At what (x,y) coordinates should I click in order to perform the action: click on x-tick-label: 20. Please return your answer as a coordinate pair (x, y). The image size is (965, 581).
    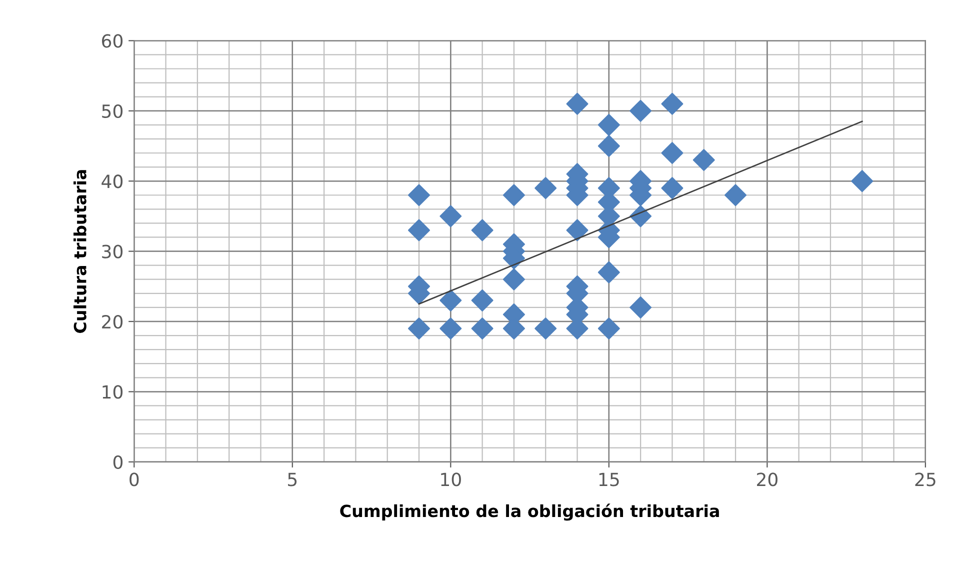
    Looking at the image, I should click on (767, 479).